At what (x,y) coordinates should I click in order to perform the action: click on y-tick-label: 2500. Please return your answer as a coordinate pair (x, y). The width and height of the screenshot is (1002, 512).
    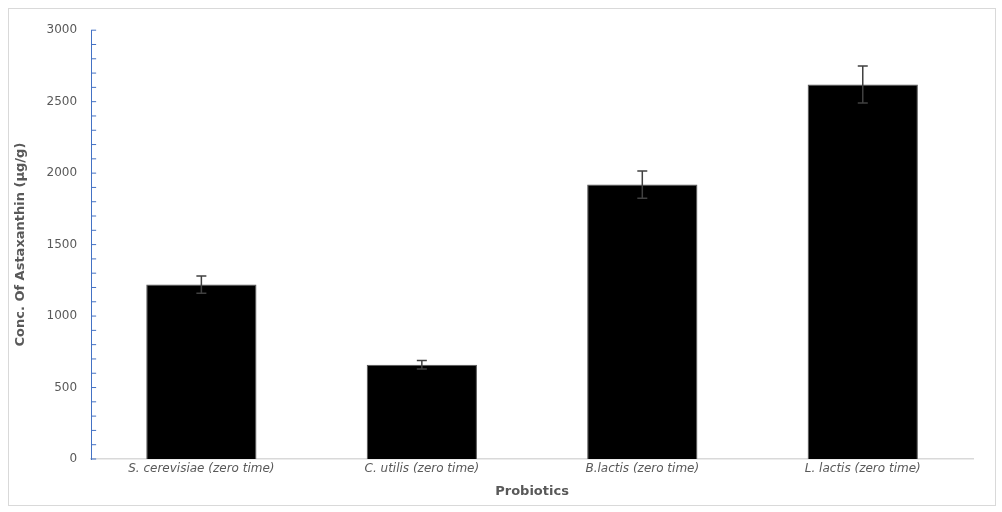
    Looking at the image, I should click on (62, 100).